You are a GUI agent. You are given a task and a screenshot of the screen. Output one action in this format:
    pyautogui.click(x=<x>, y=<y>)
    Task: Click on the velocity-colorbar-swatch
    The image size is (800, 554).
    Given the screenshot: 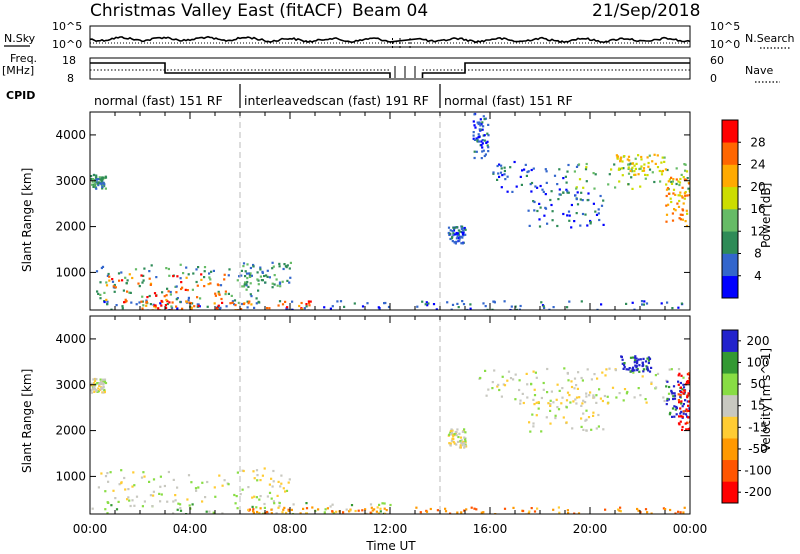 What is the action you would take?
    pyautogui.click(x=730, y=449)
    